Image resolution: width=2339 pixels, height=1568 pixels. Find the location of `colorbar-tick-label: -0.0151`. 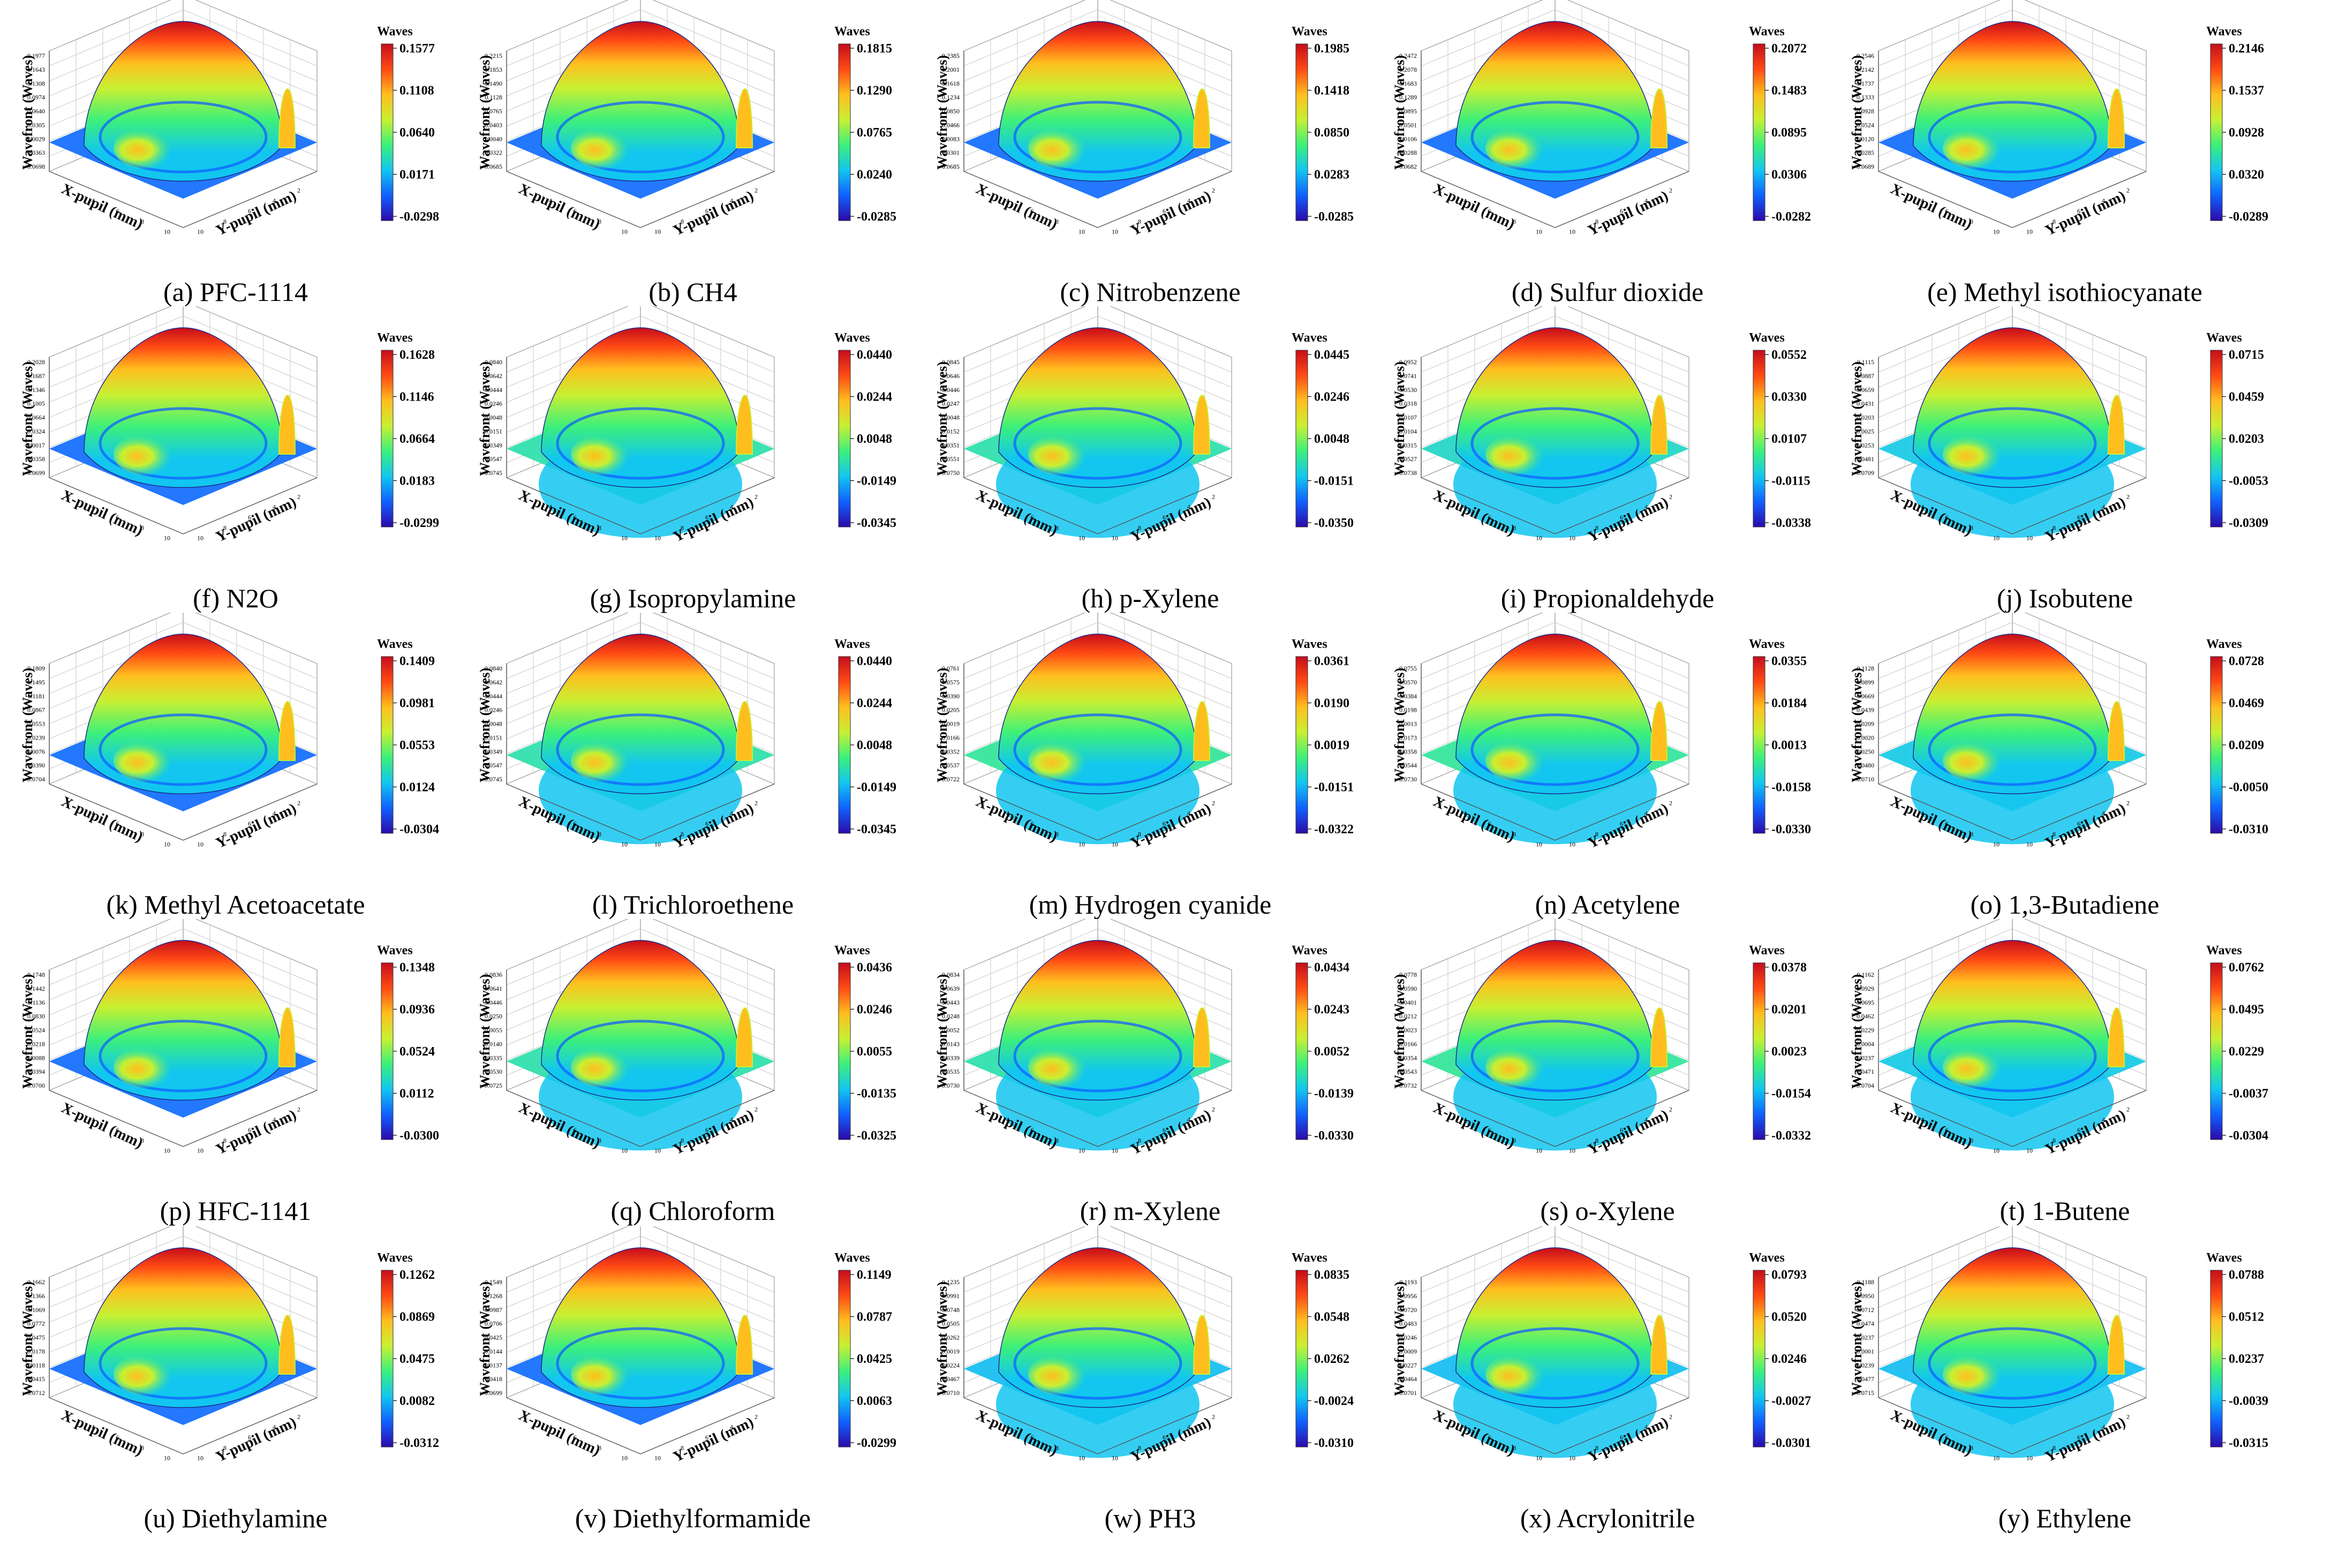

colorbar-tick-label: -0.0151 is located at coordinates (1334, 481).